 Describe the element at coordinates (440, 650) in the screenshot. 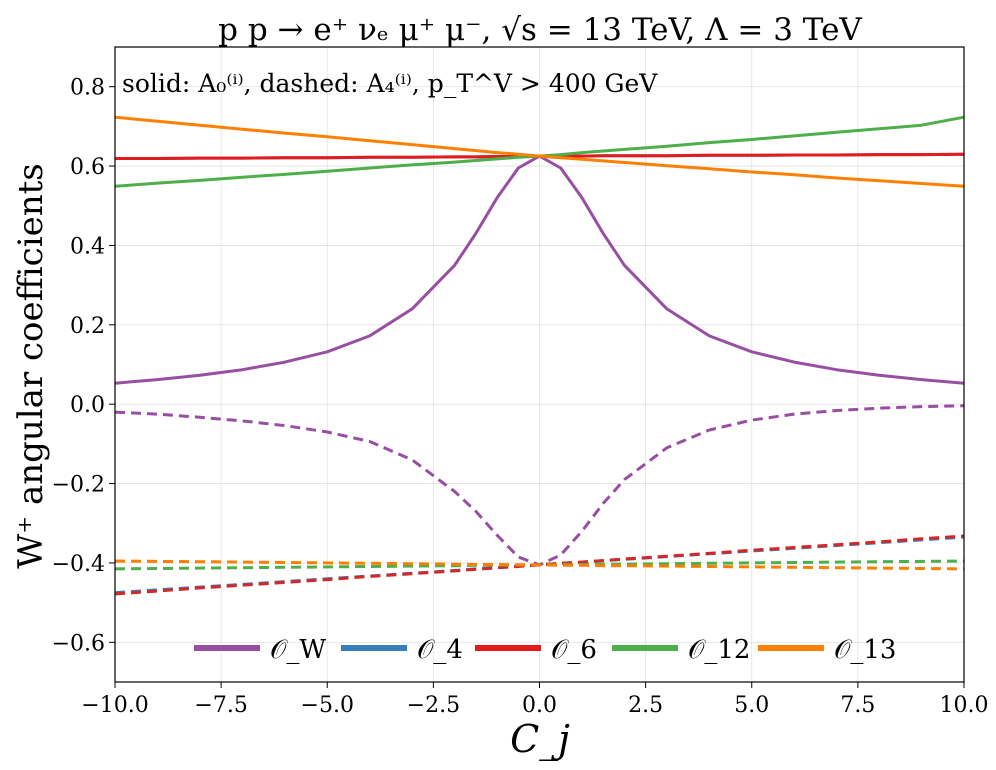

I see `legend-label: 𝒪_4` at that location.